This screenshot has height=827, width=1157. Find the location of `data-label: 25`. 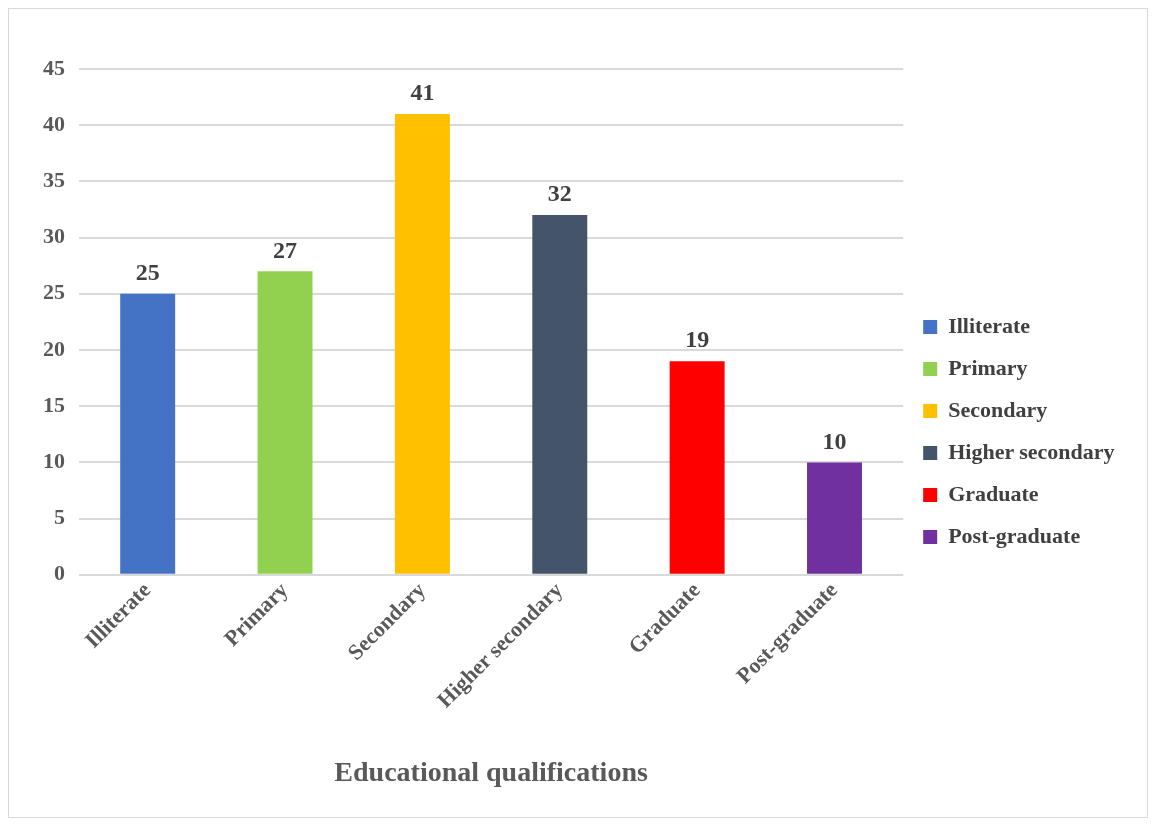

data-label: 25 is located at coordinates (147, 271).